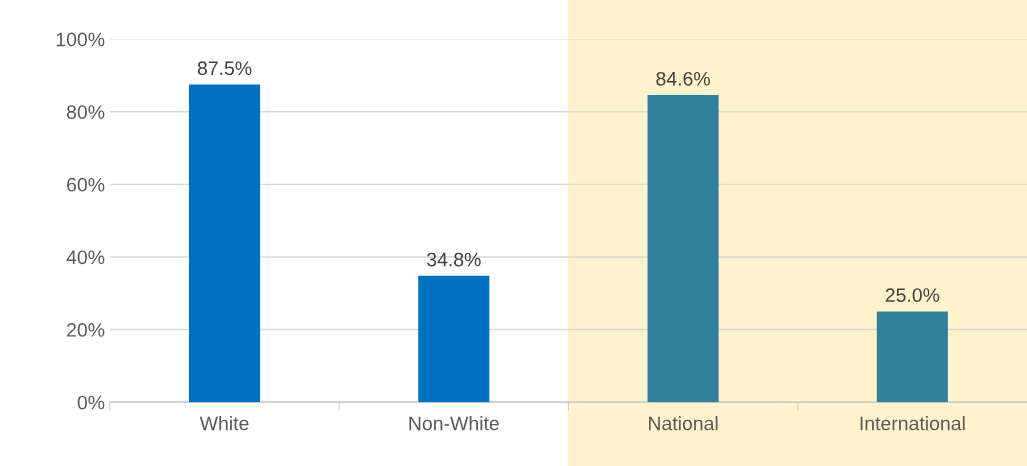 Image resolution: width=1027 pixels, height=466 pixels. I want to click on data-label: 25.0%, so click(912, 295).